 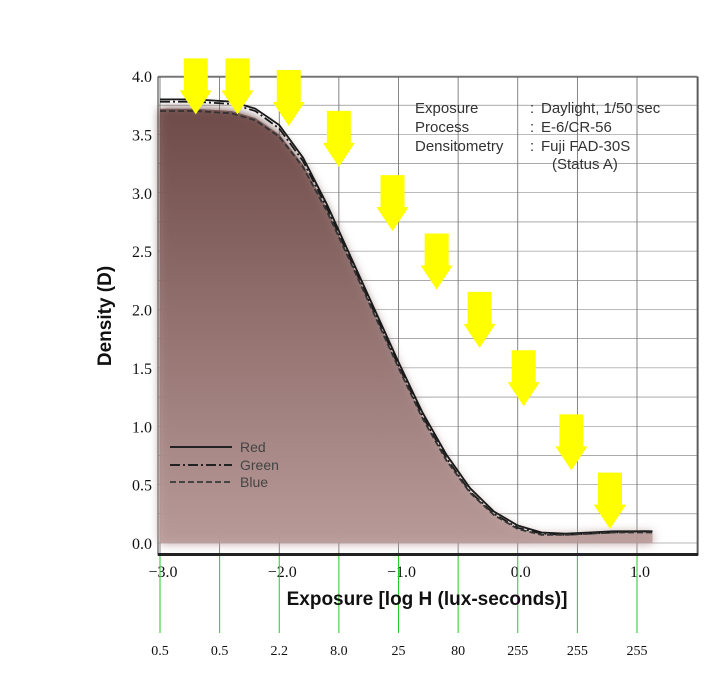 What do you see at coordinates (399, 651) in the screenshot?
I see `bottom-scale-label-4: 25` at bounding box center [399, 651].